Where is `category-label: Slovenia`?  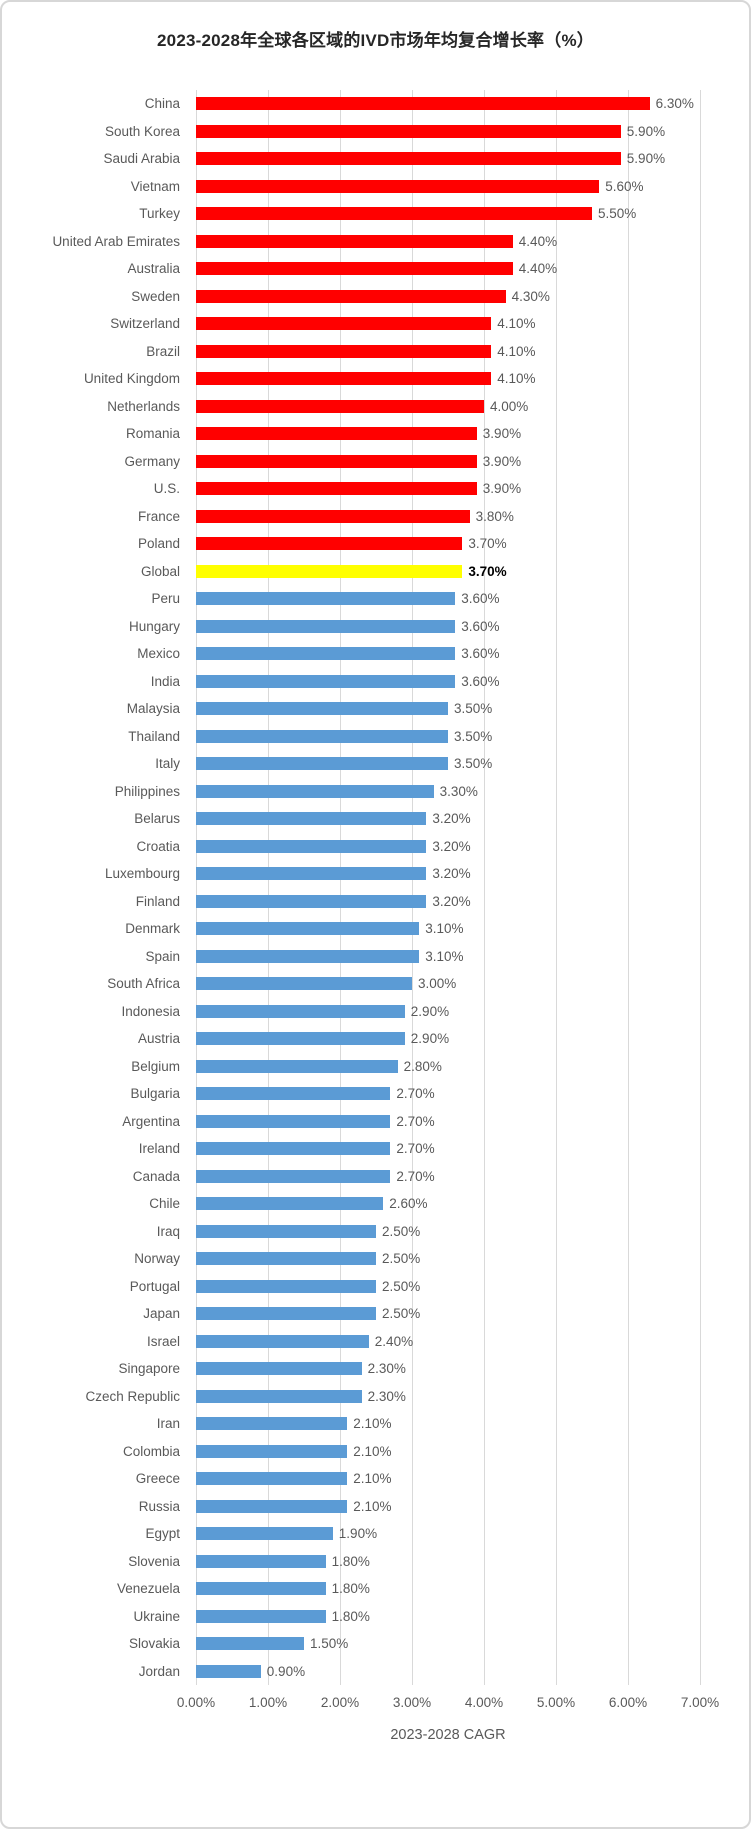 category-label: Slovenia is located at coordinates (154, 1561).